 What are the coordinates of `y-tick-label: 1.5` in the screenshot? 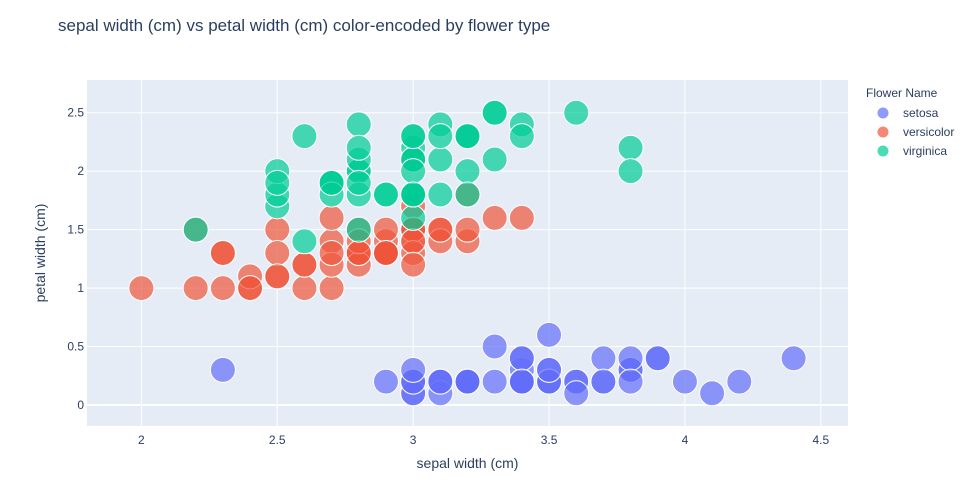 It's located at (75, 230).